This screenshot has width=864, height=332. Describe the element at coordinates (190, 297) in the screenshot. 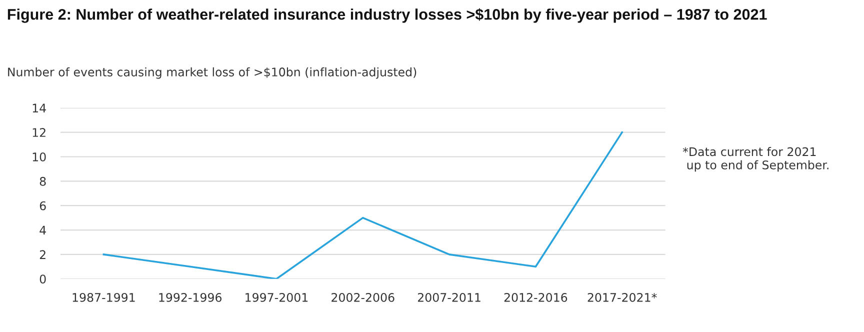

I see `x-tick-label: 1992-1996` at that location.